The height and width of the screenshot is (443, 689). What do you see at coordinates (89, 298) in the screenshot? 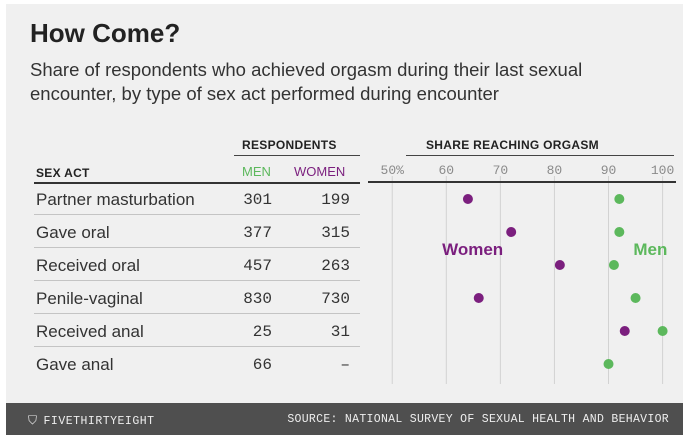
I see `row-label-penile-vaginal: Penile-vaginal` at bounding box center [89, 298].